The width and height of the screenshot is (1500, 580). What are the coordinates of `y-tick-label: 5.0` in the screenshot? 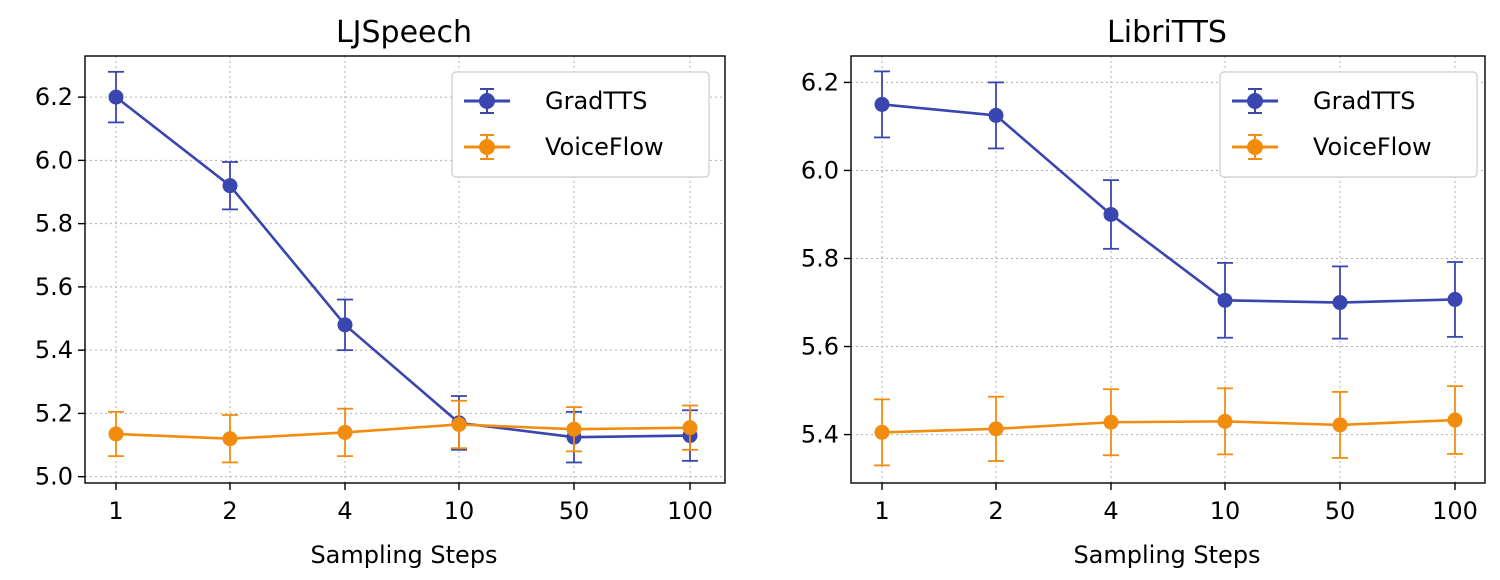 It's located at (54, 477).